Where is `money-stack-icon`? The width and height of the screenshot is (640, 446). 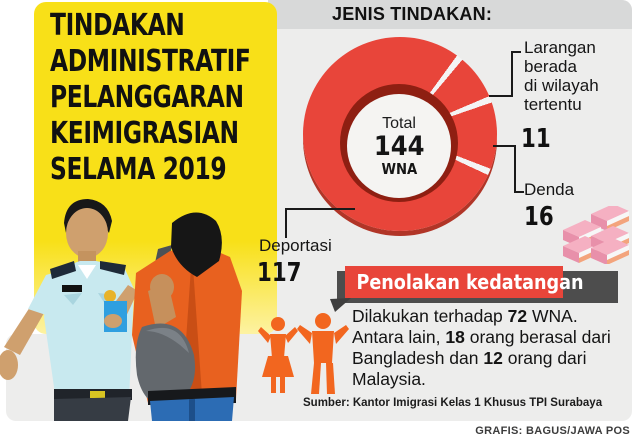
money-stack-icon is located at coordinates (596, 235).